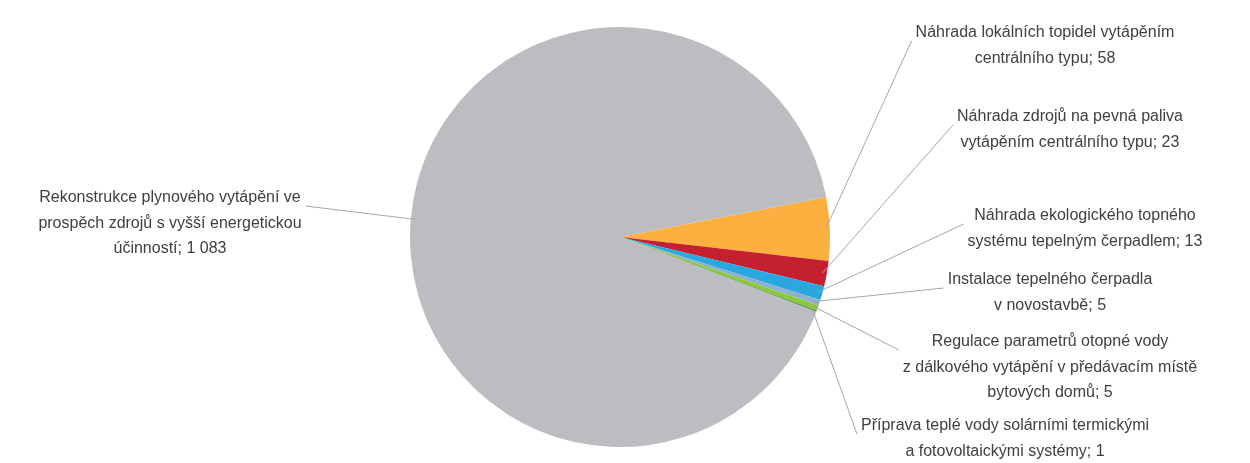  I want to click on slice-label: Rekonstrukce plynového vytápění ve prospěch zdrojů s vyšší energetickou účinností; 1 083, so click(170, 222).